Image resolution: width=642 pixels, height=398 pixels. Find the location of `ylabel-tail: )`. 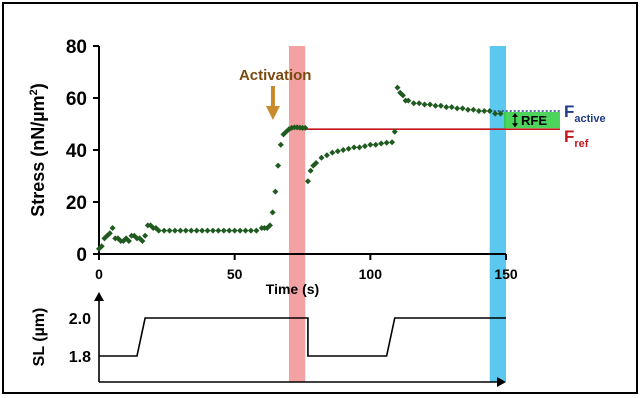

ylabel-tail: ) is located at coordinates (38, 86).